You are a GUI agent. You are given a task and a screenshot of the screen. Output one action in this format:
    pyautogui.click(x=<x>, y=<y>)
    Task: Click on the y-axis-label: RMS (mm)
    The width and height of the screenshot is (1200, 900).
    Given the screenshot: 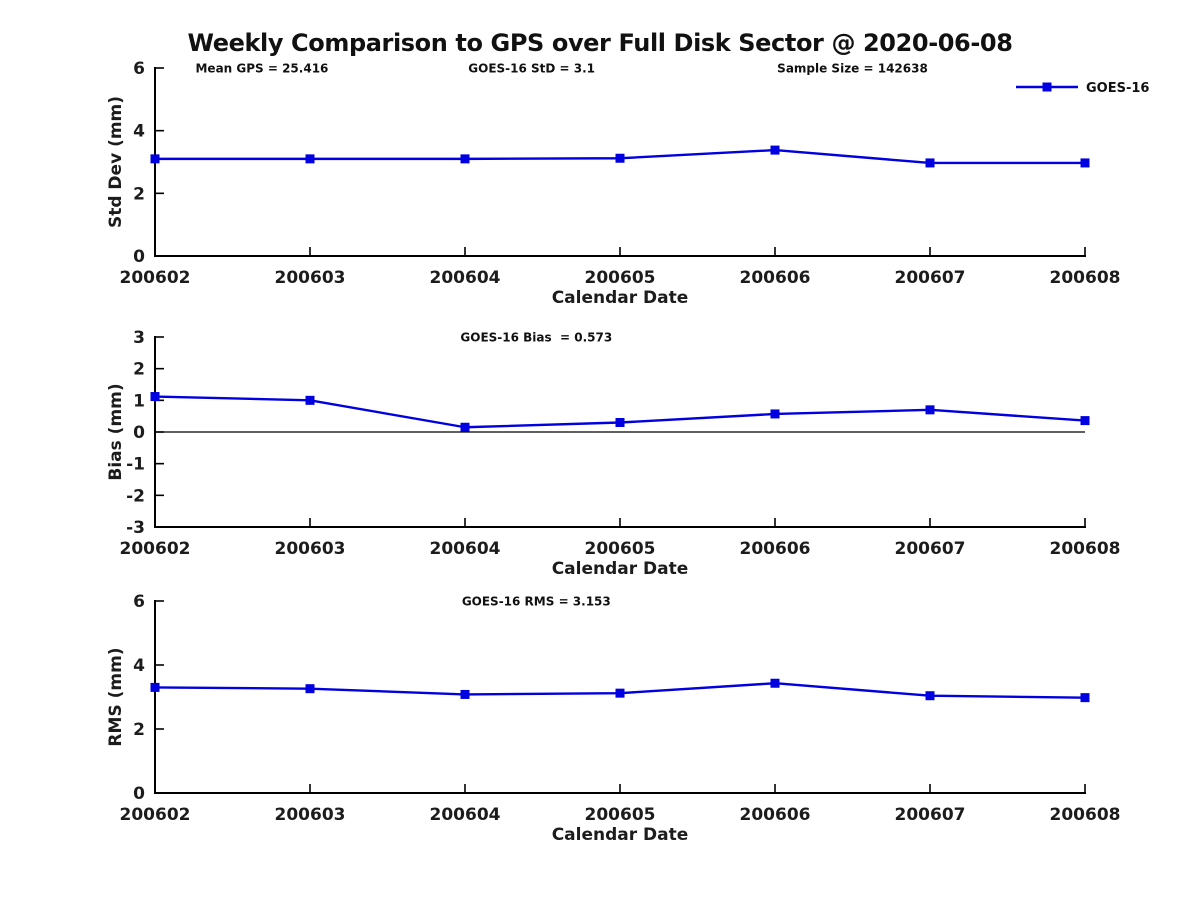 What is the action you would take?
    pyautogui.click(x=116, y=696)
    